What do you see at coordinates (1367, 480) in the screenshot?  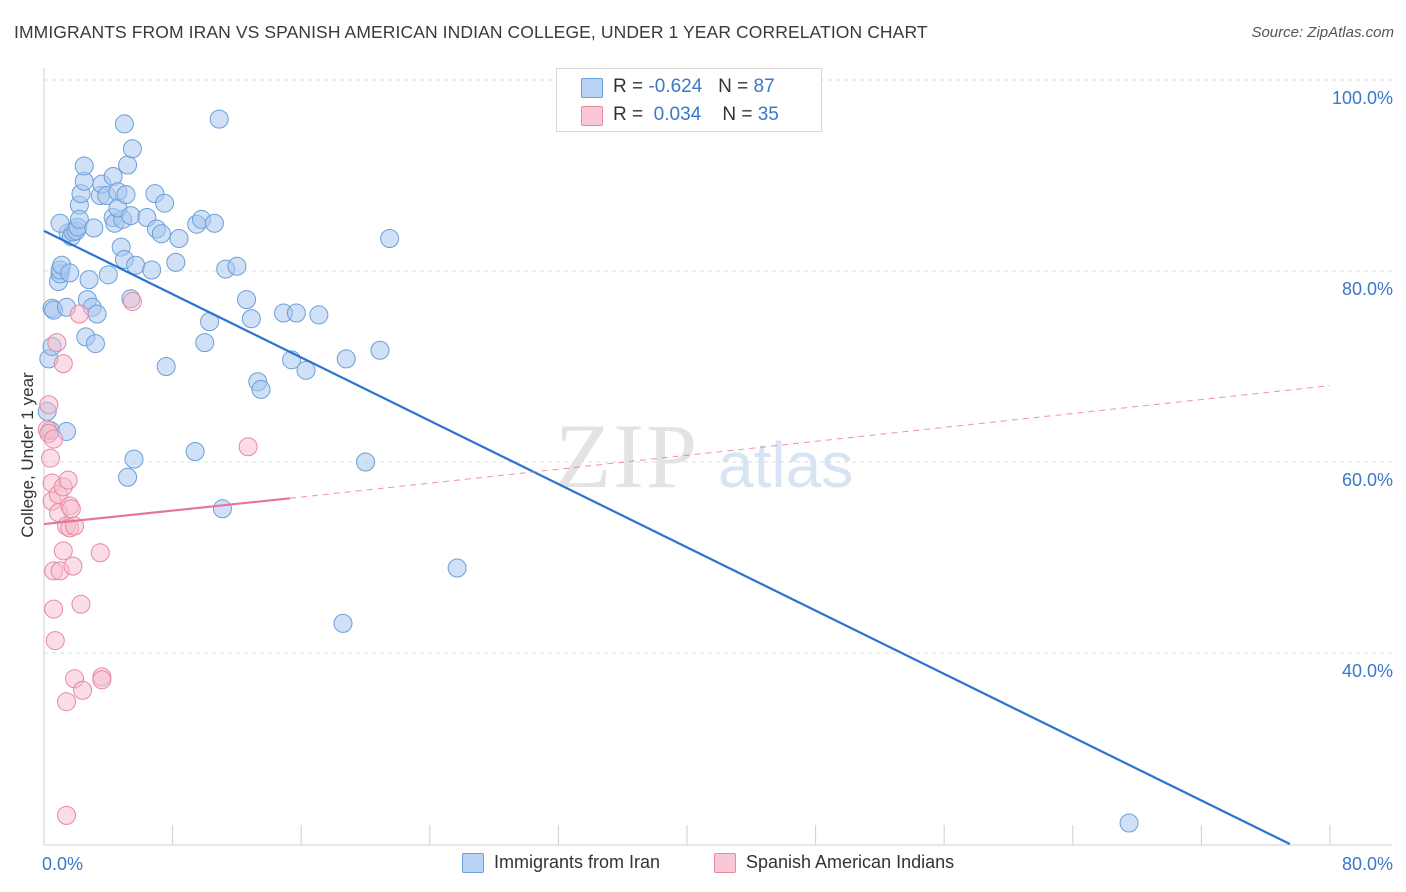 I see `y-tick-label: 60.0%` at bounding box center [1367, 480].